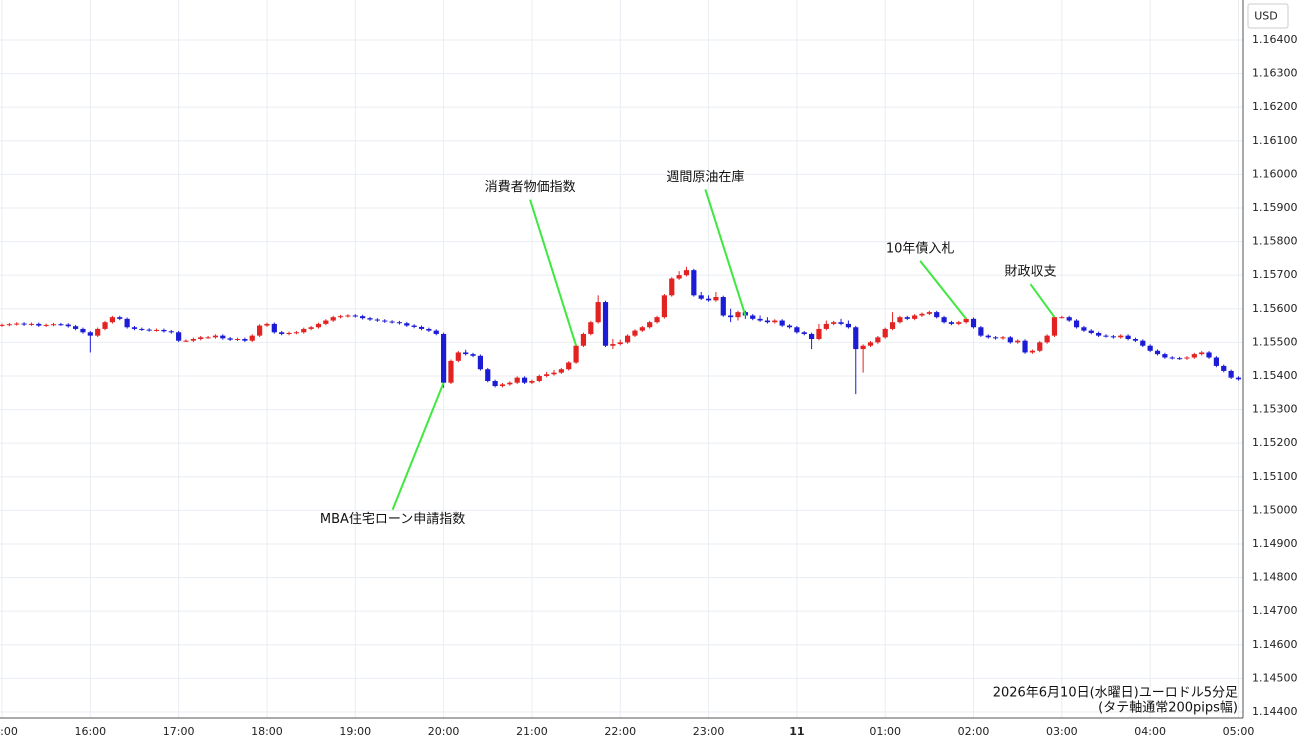  What do you see at coordinates (1115, 693) in the screenshot?
I see `caption: 2026年6月10日(水曜日)ユーロドル5分足` at bounding box center [1115, 693].